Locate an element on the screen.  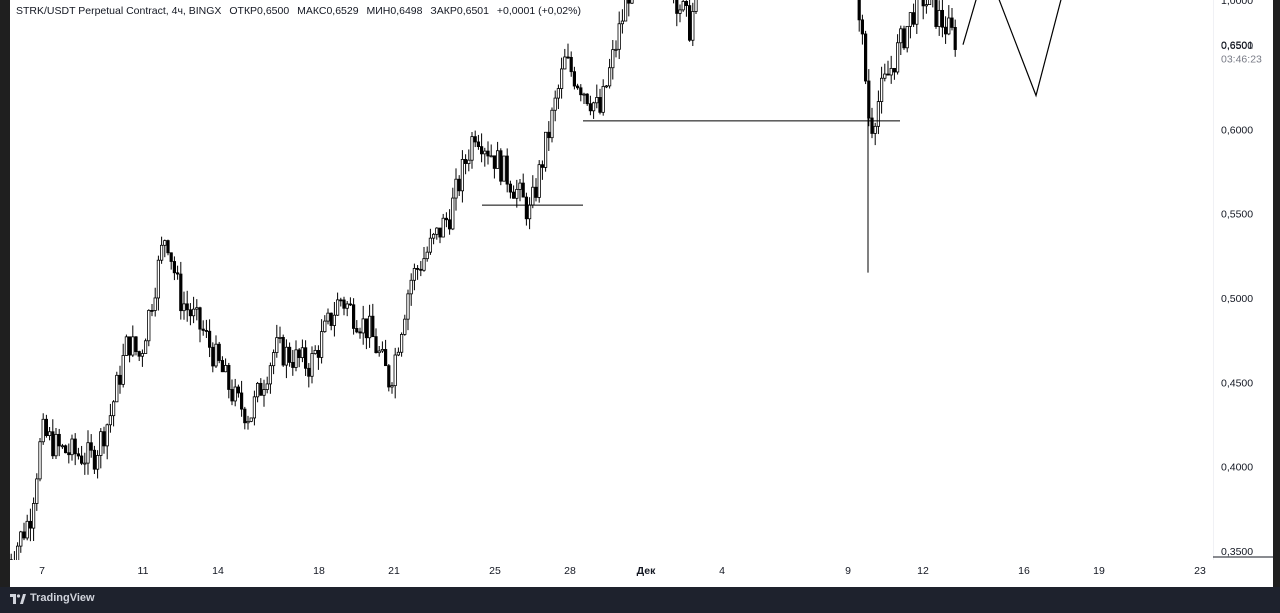
time-tick-label: 9 is located at coordinates (848, 571).